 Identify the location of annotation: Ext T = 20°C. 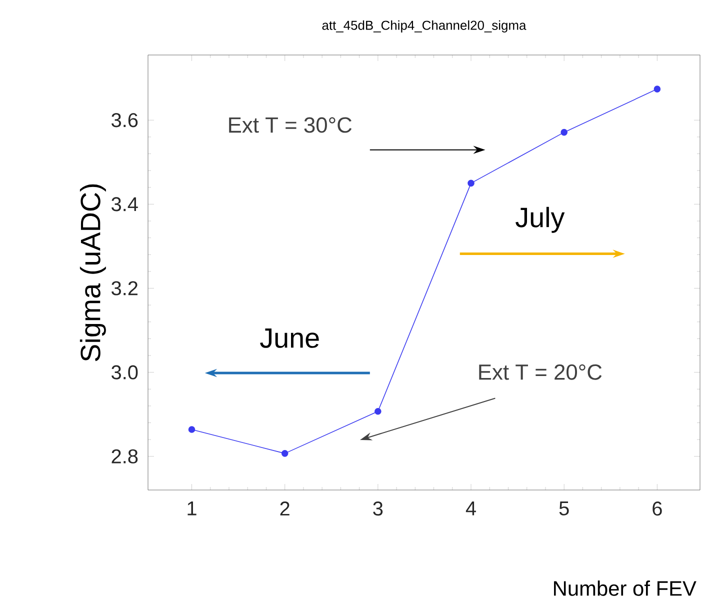
(540, 372).